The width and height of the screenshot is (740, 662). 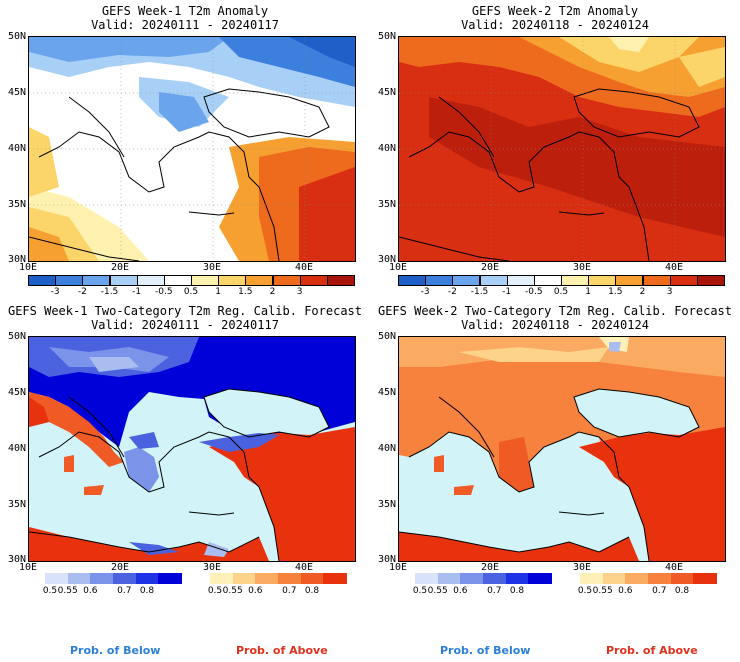 What do you see at coordinates (112, 585) in the screenshot?
I see `prob-below-colorbar: 0.5 0.55 0.6 0.7 0.8` at bounding box center [112, 585].